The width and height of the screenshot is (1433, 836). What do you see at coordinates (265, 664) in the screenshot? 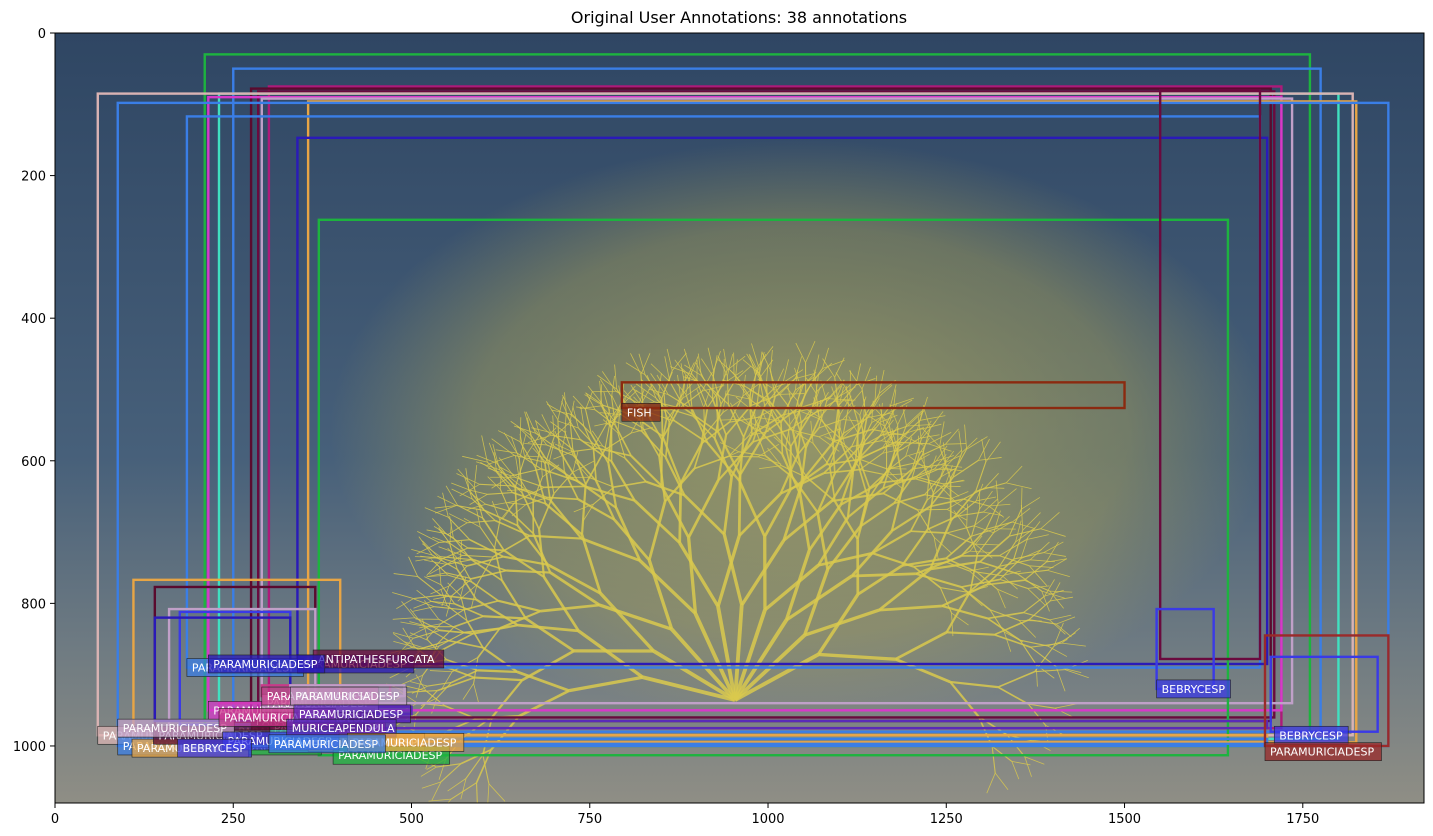
I see `annotation-label-text: PARAMURICIADESP` at bounding box center [265, 664].